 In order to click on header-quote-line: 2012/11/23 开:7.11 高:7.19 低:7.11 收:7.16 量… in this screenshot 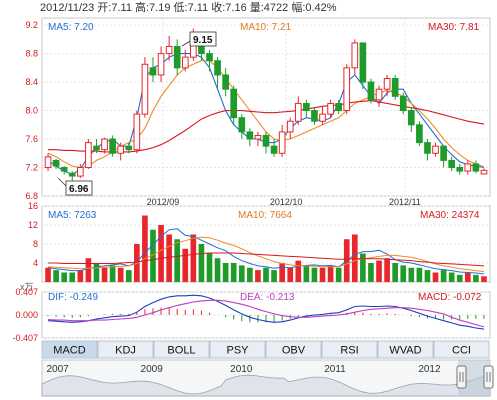, I will do `click(188, 7)`.